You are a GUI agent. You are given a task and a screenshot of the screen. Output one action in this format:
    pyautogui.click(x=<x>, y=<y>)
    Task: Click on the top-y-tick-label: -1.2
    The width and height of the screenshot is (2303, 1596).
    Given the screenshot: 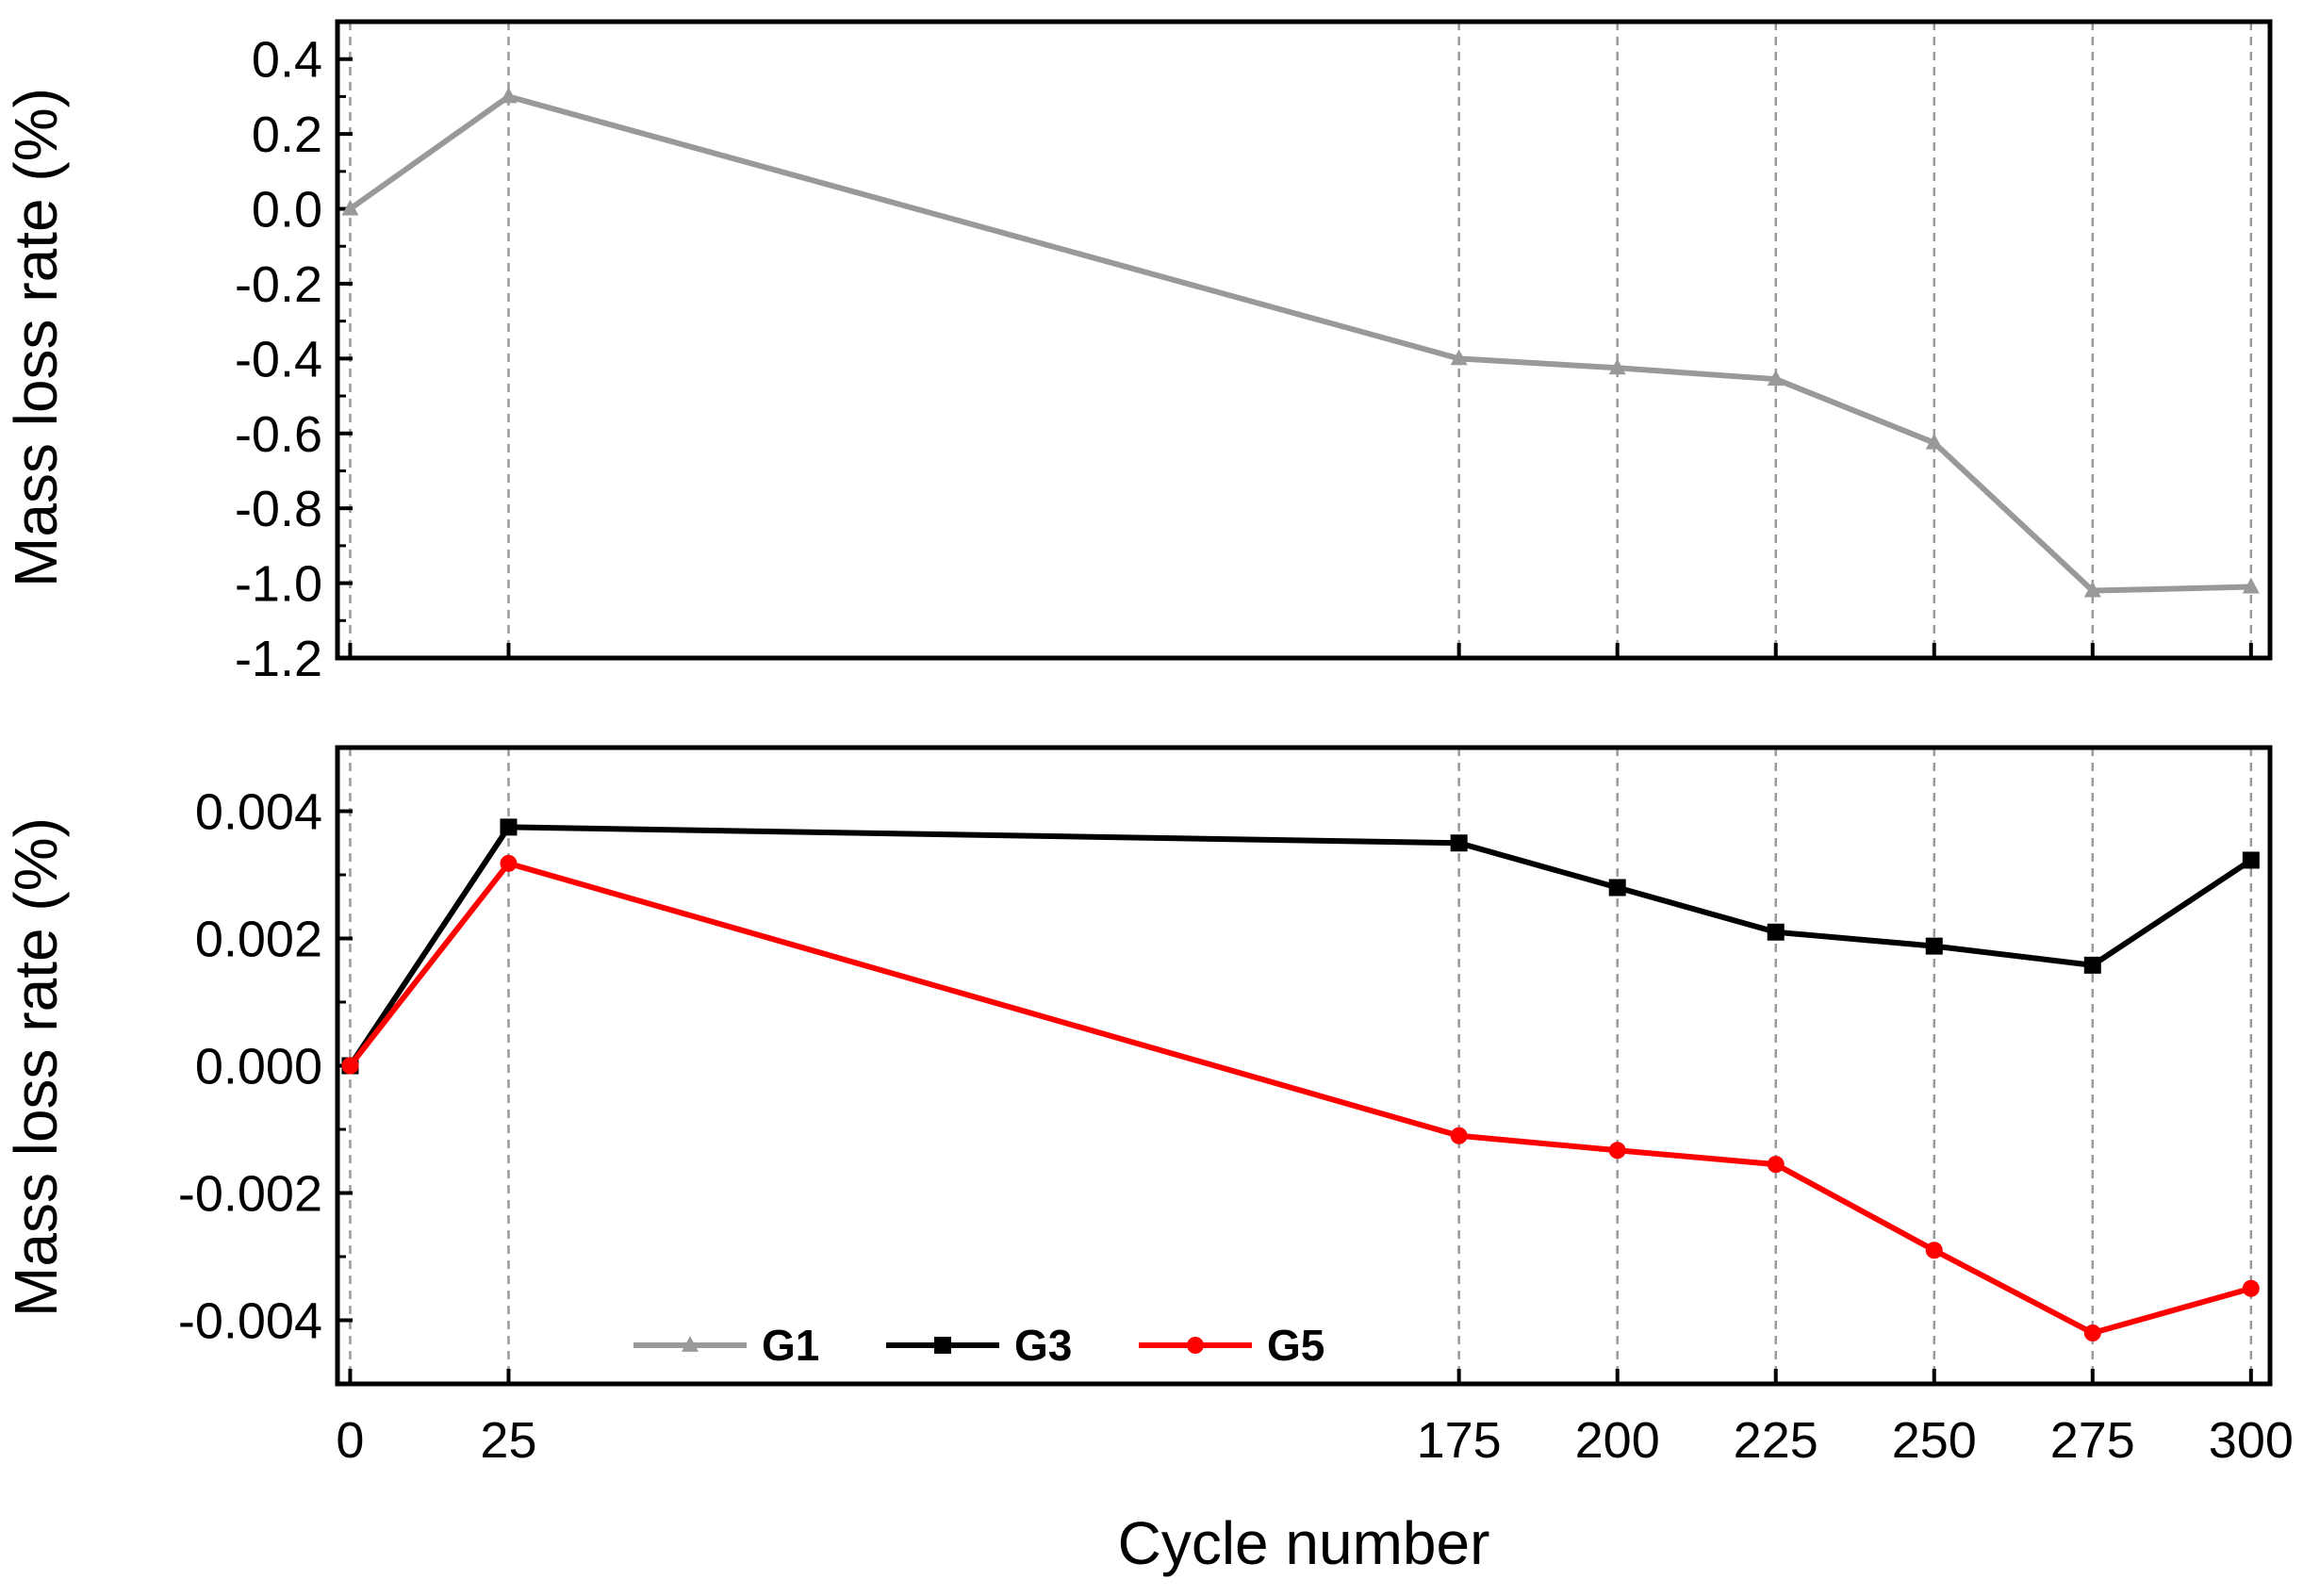 What is the action you would take?
    pyautogui.click(x=278, y=659)
    